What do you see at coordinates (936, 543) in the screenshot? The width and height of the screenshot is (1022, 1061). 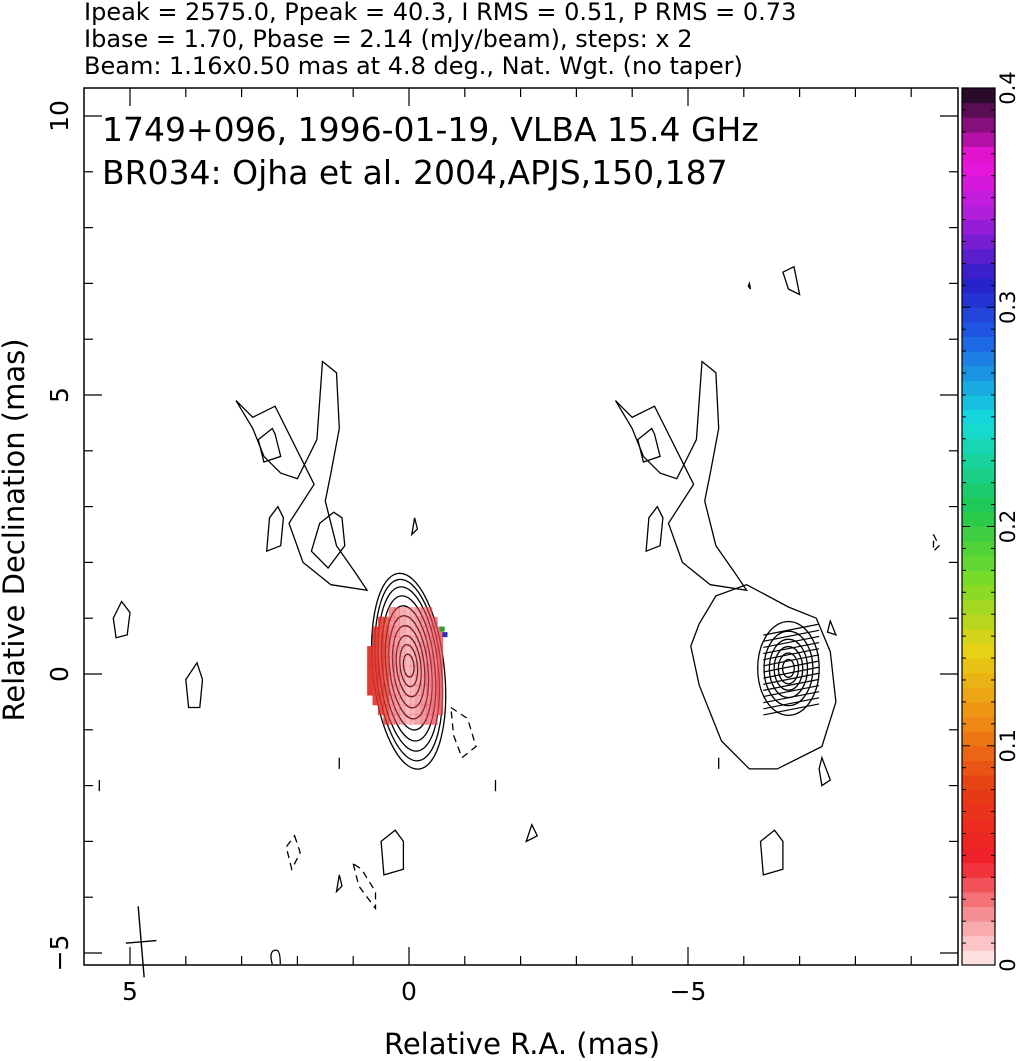 I see `negative-contour-right` at bounding box center [936, 543].